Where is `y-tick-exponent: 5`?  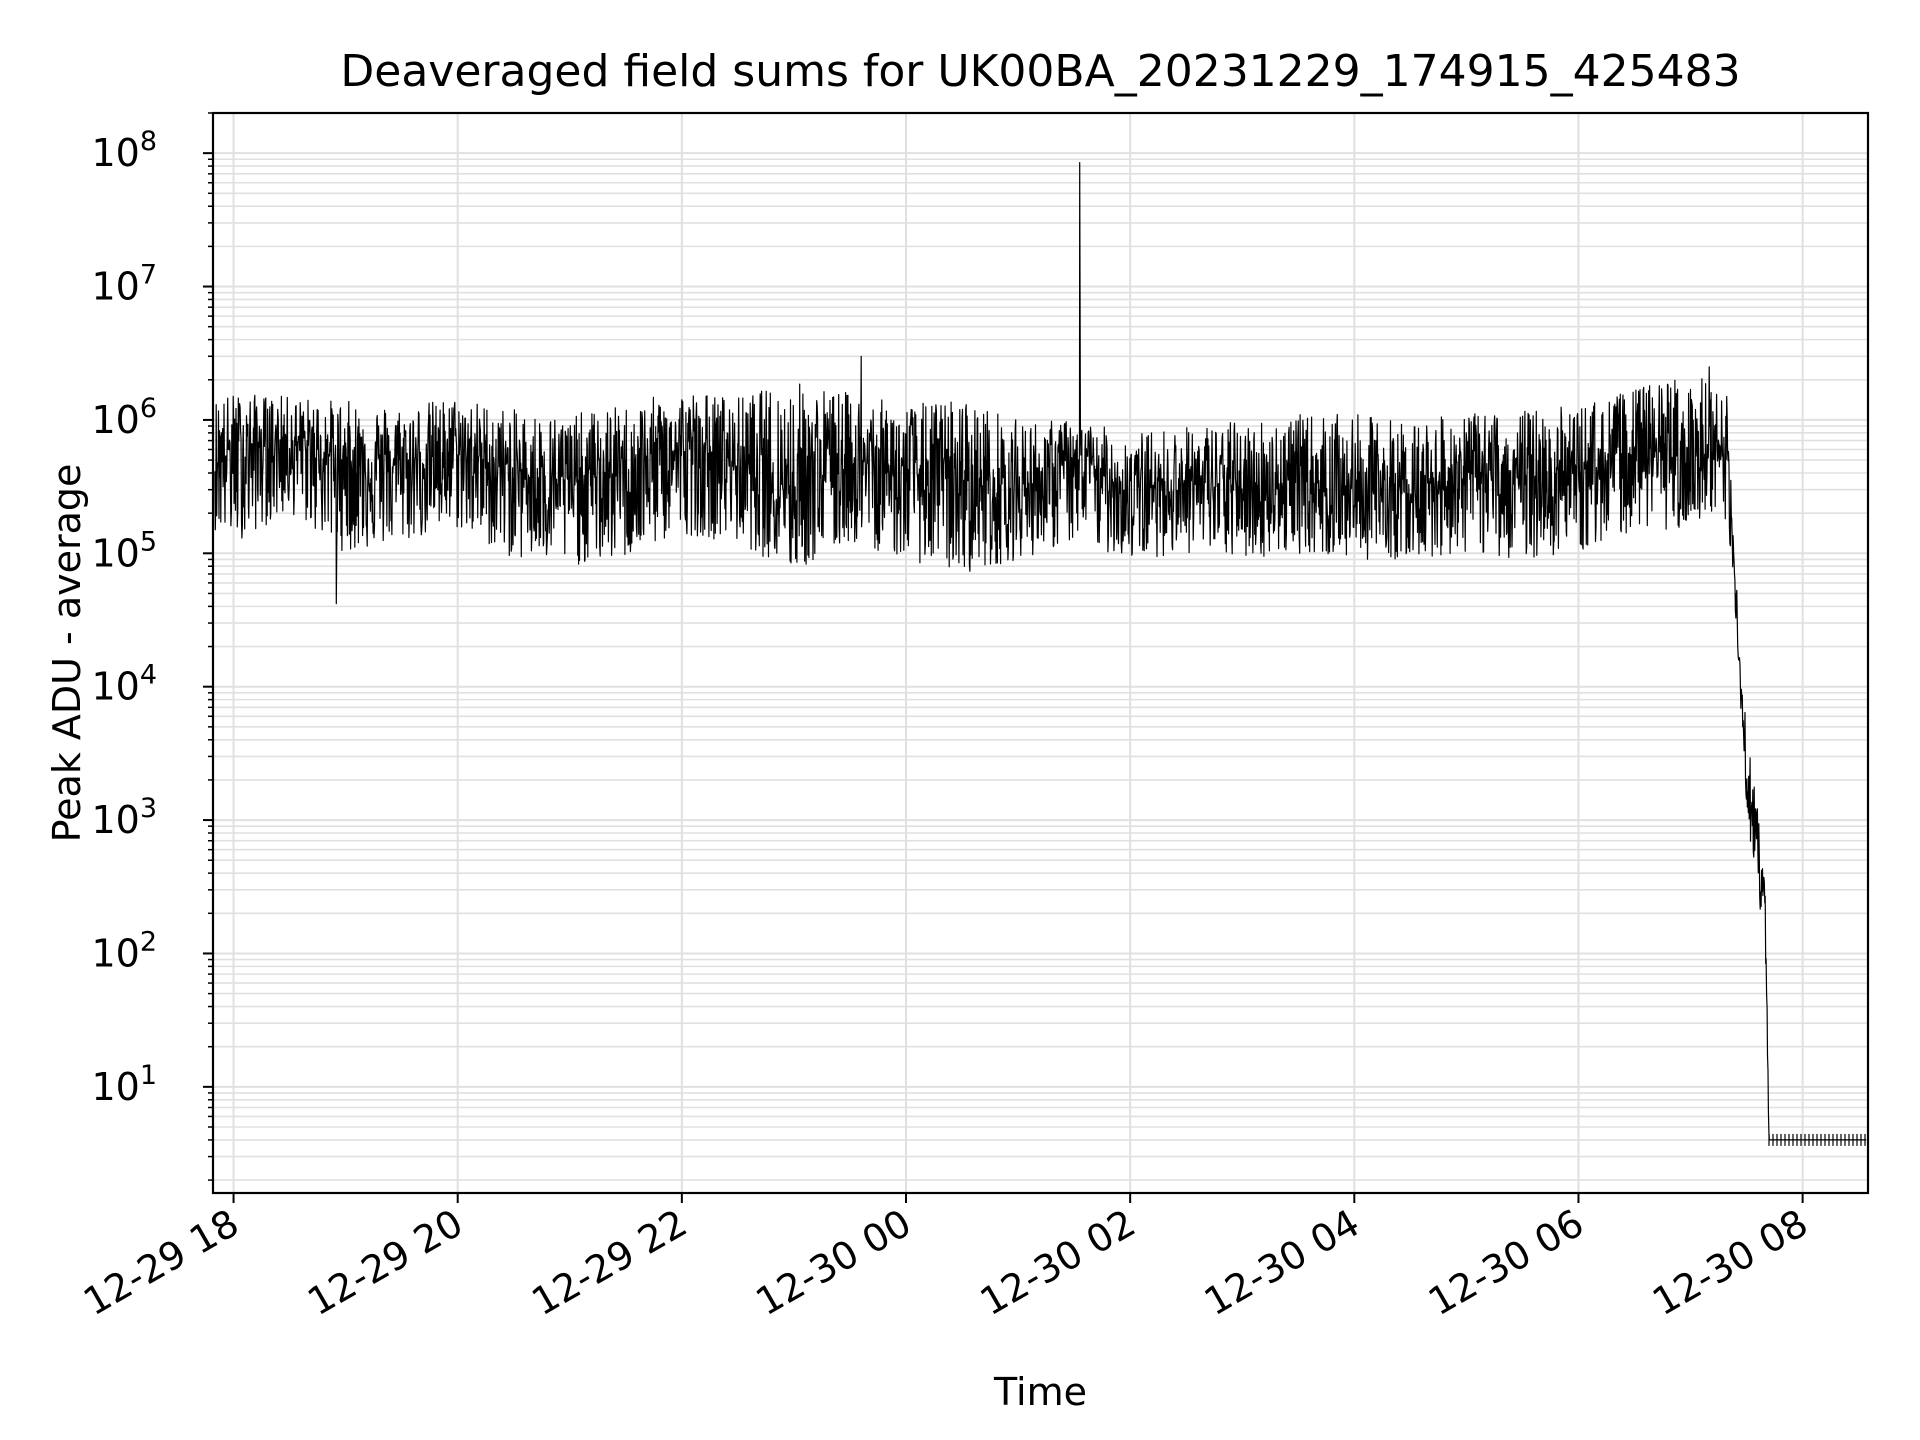
y-tick-exponent: 5 is located at coordinates (148, 541).